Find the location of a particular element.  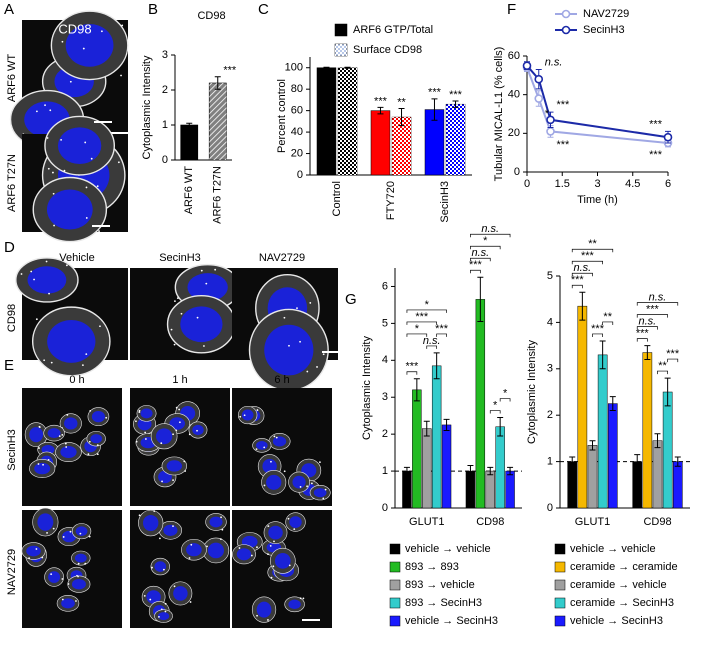

y-tick-label: 3 is located at coordinates (165, 55).